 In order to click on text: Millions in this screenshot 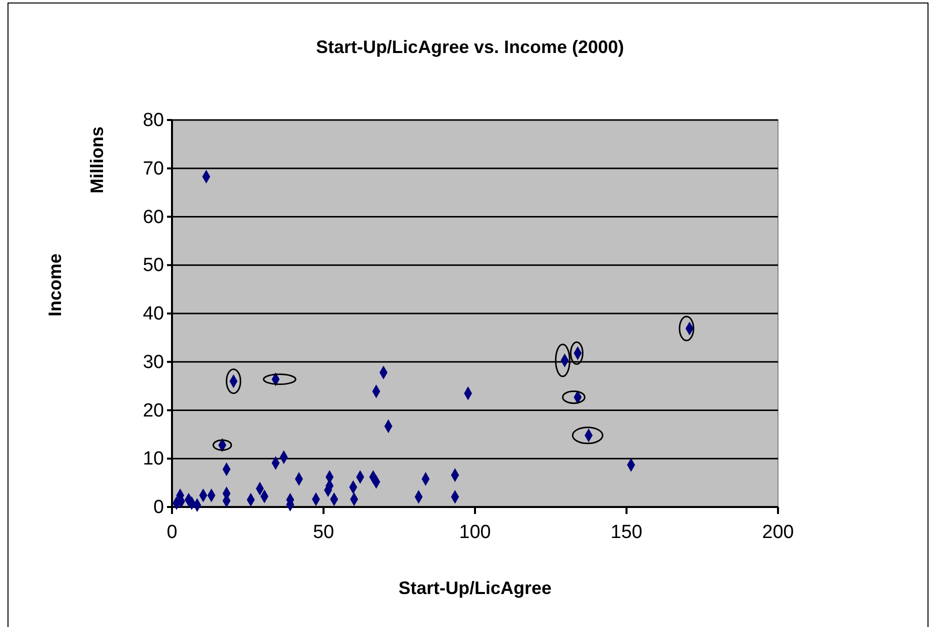, I will do `click(97, 160)`.